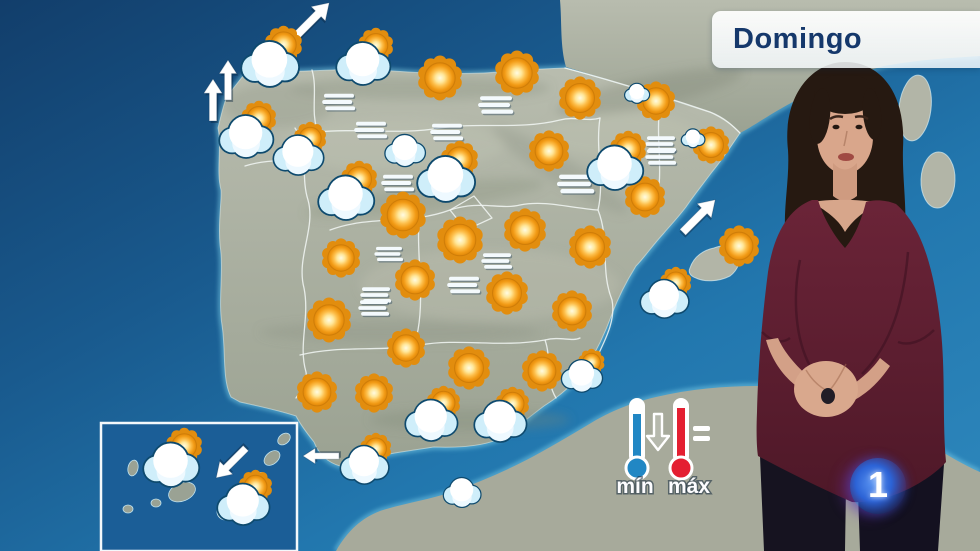 Image resolution: width=980 pixels, height=551 pixels. Describe the element at coordinates (915, 108) in the screenshot. I see `corsica-island` at that location.